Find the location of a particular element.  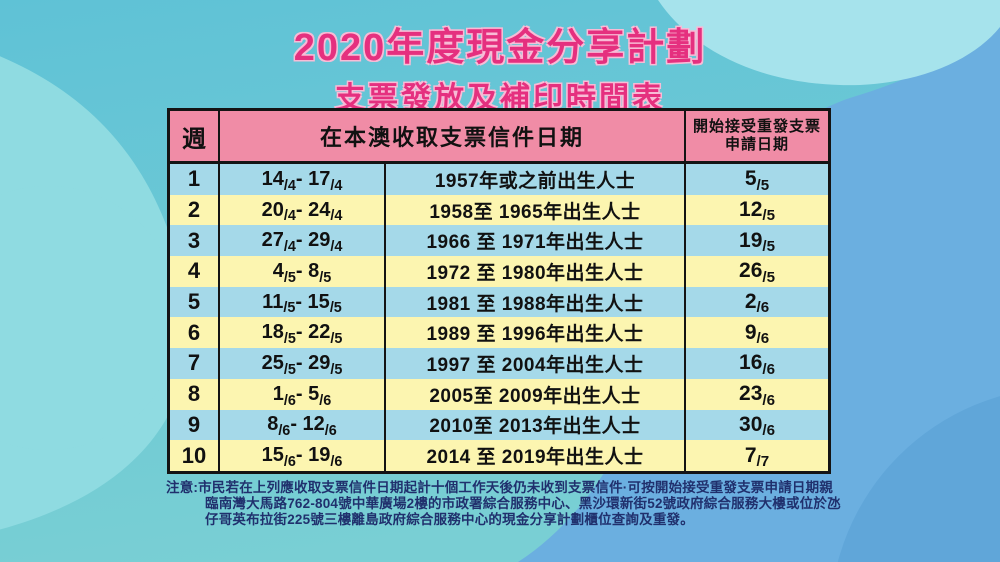

week-cell: 10 is located at coordinates (194, 455).